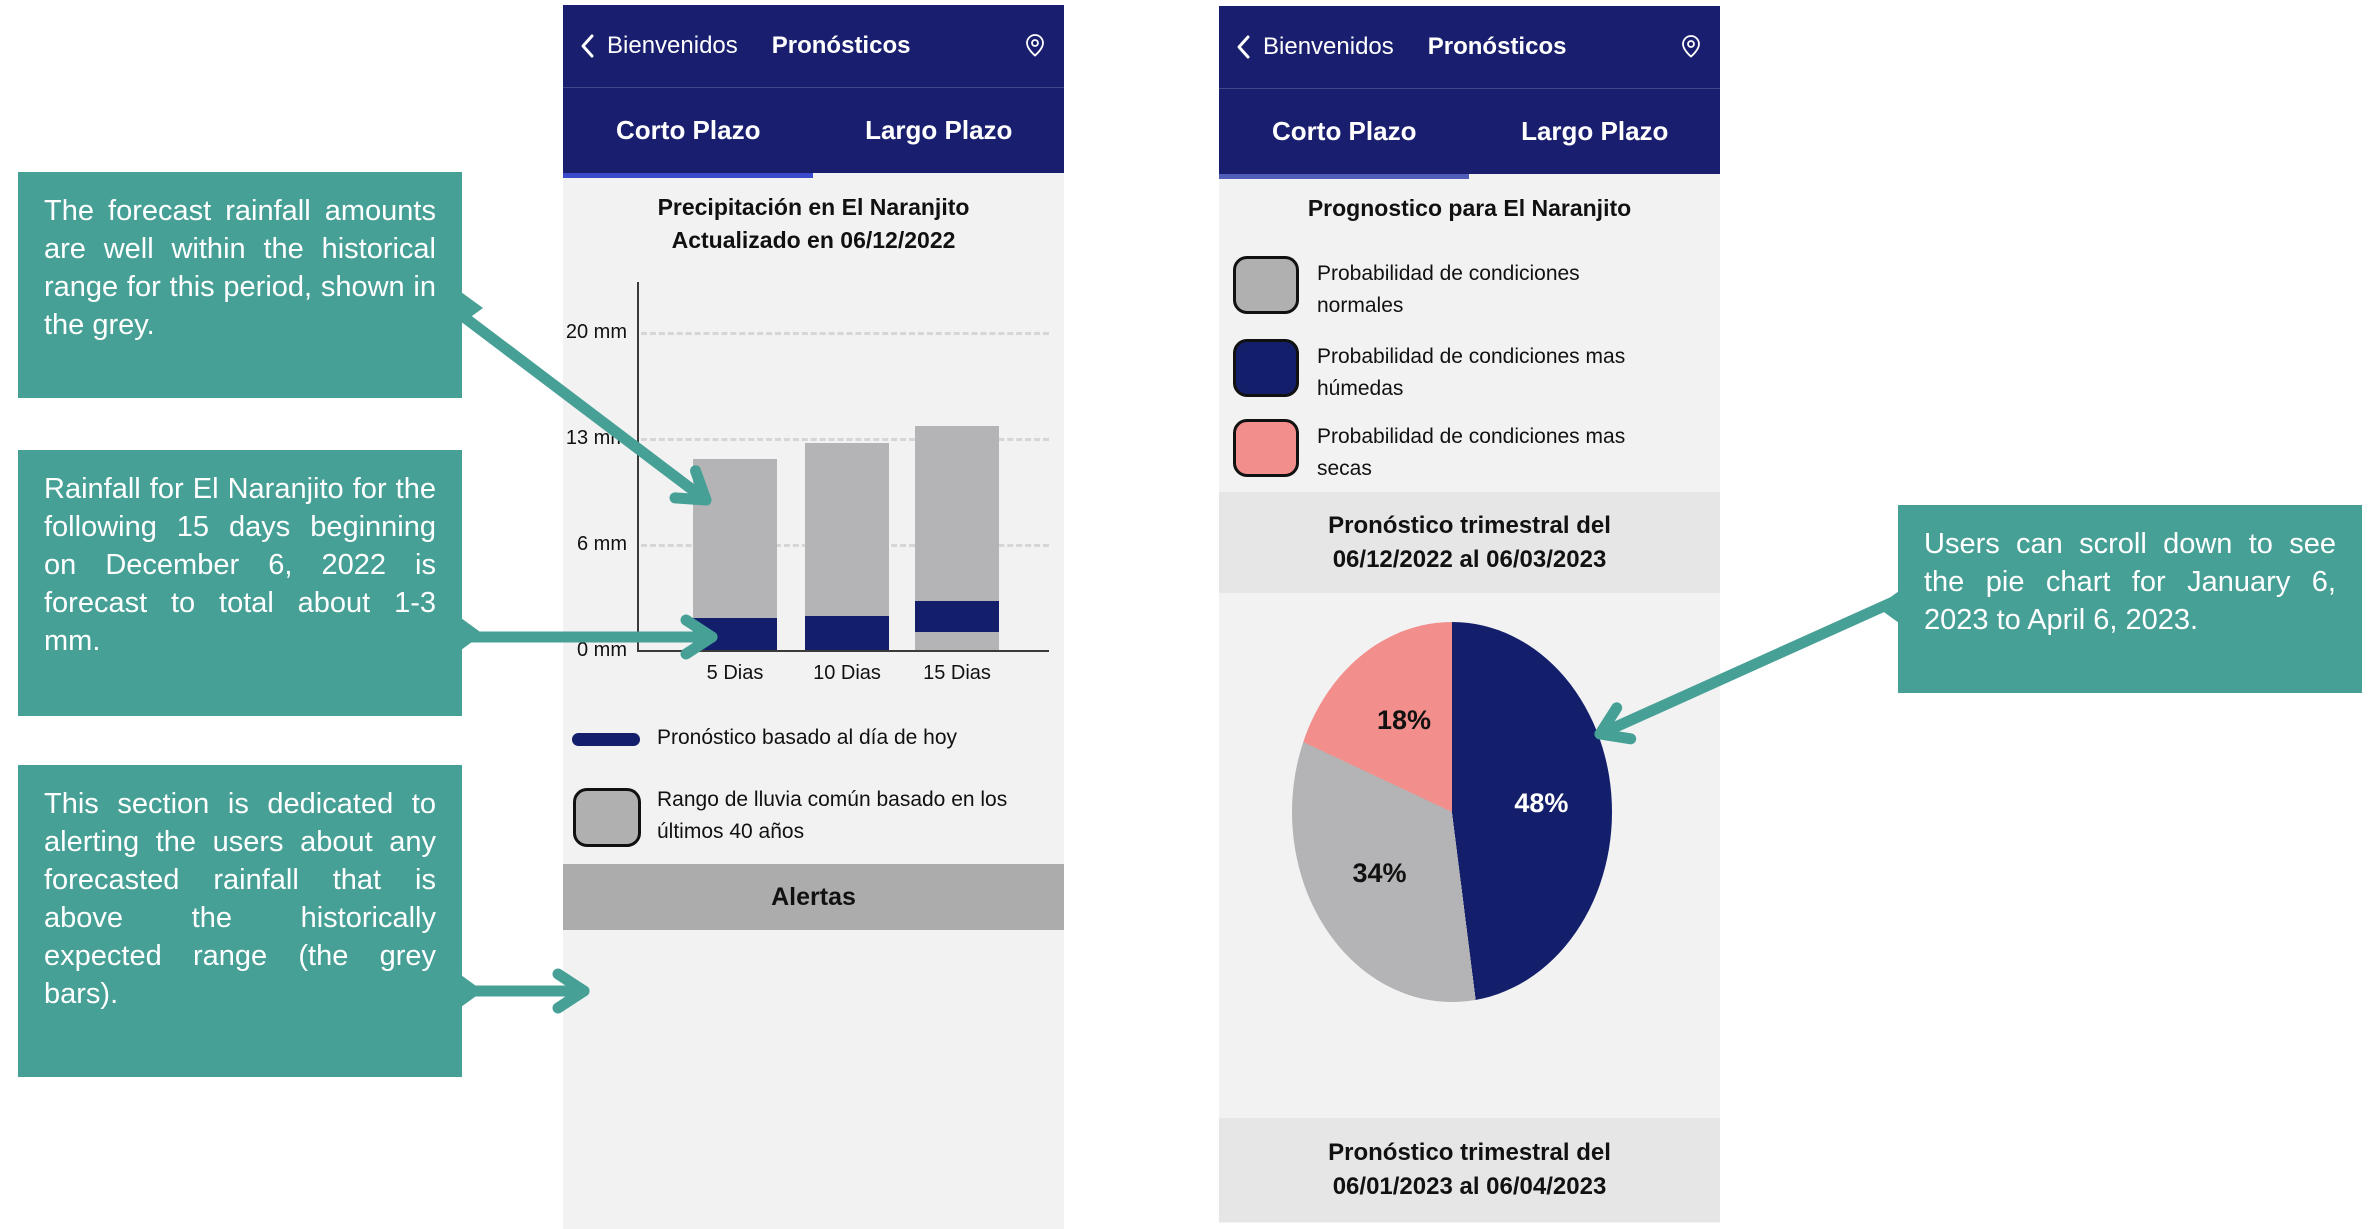 Image resolution: width=2375 pixels, height=1229 pixels. What do you see at coordinates (1344, 468) in the screenshot?
I see `secas-label-line2: secas` at bounding box center [1344, 468].